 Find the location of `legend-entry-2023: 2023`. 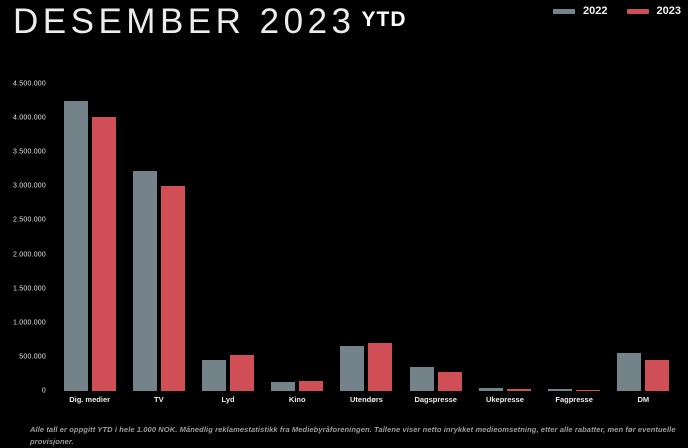

legend-entry-2023: 2023 is located at coordinates (653, 11).